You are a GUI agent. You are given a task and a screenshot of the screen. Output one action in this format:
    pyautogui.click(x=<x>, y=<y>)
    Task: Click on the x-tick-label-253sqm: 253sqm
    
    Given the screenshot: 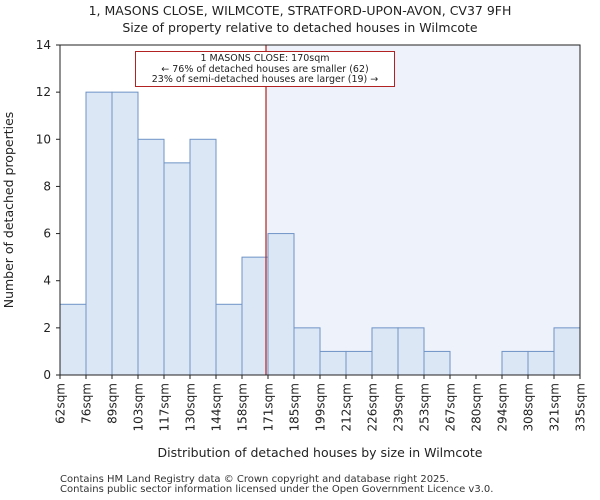 What is the action you would take?
    pyautogui.click(x=425, y=407)
    